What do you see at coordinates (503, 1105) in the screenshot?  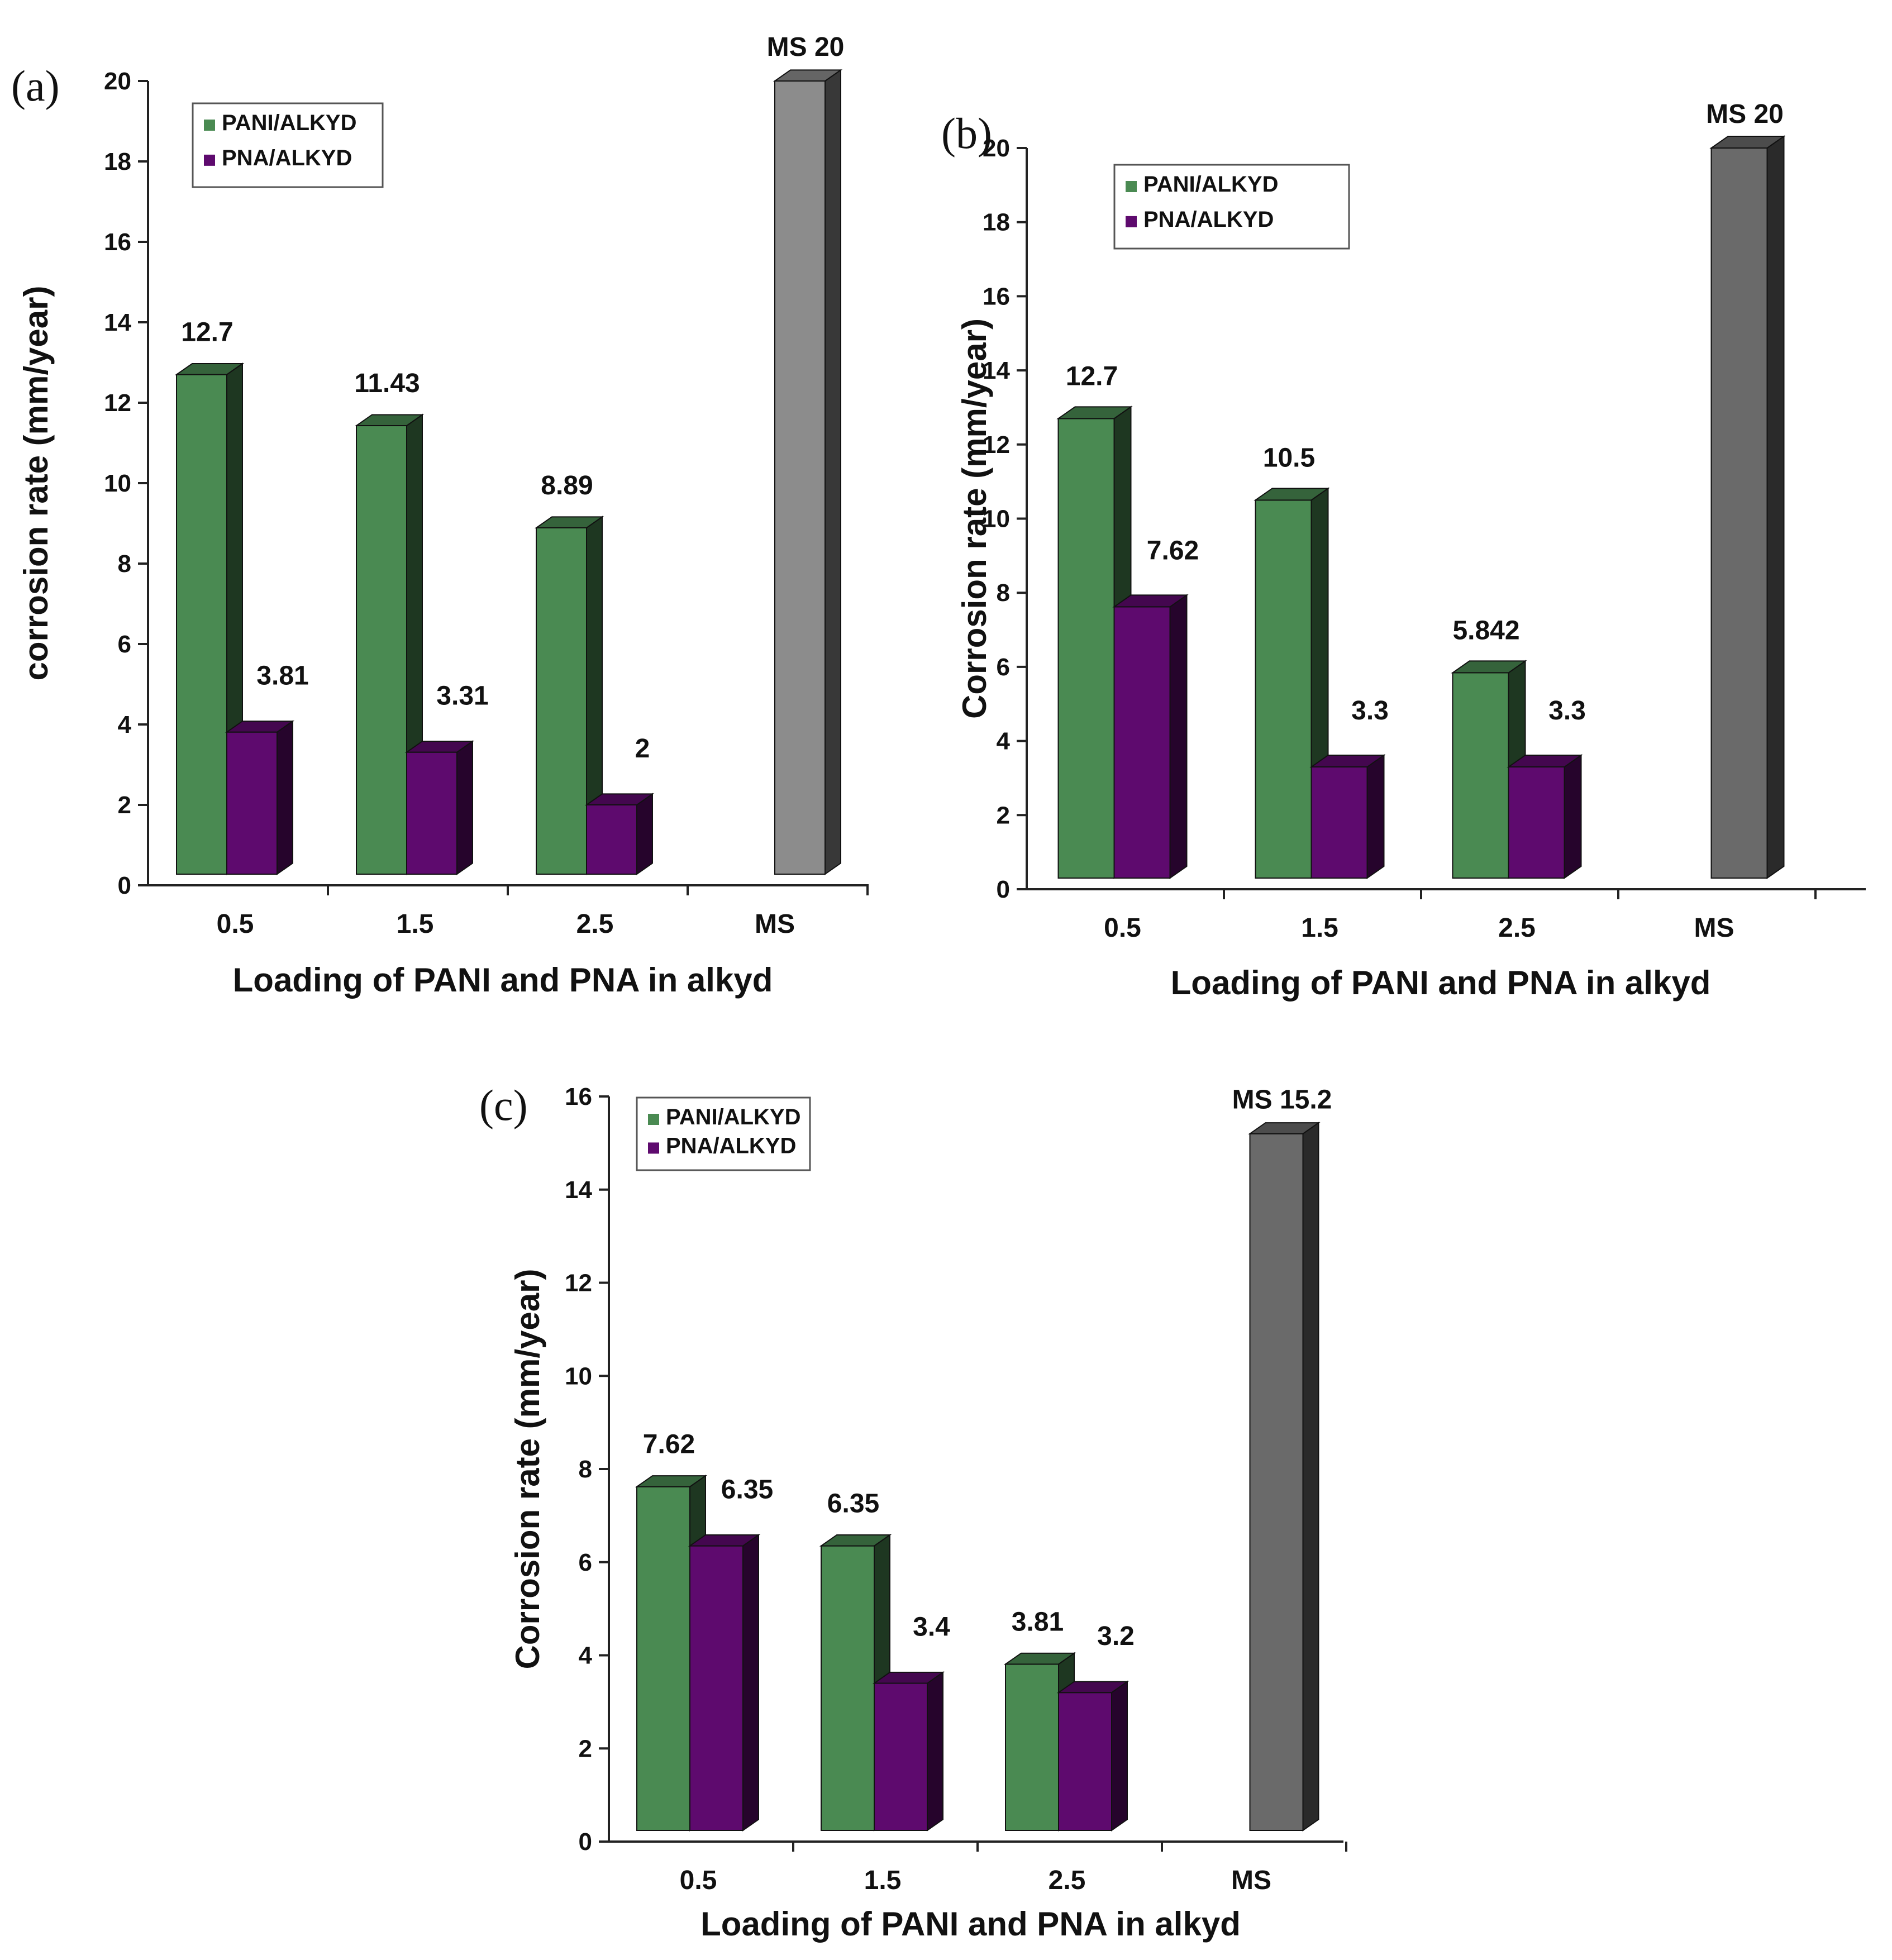 I see `panel-label: (c)` at bounding box center [503, 1105].